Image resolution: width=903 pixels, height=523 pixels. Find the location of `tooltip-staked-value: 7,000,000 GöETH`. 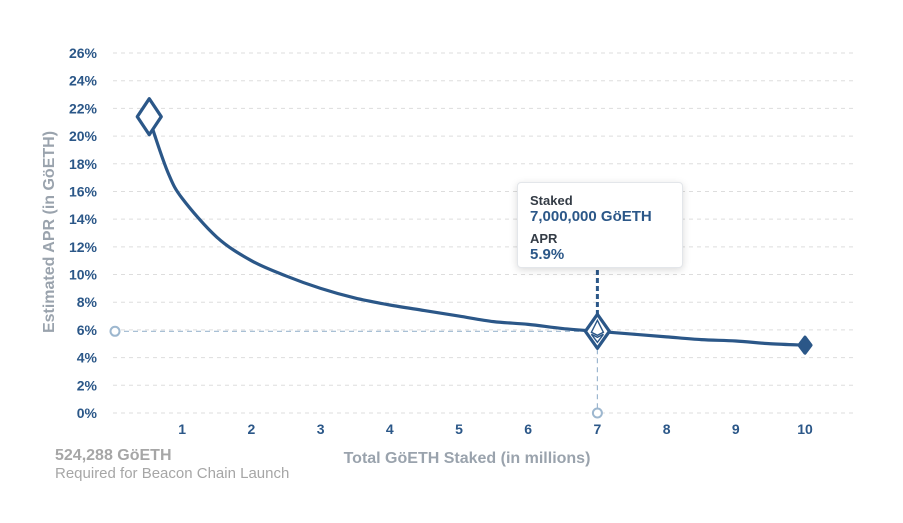

tooltip-staked-value: 7,000,000 GöETH is located at coordinates (591, 216).